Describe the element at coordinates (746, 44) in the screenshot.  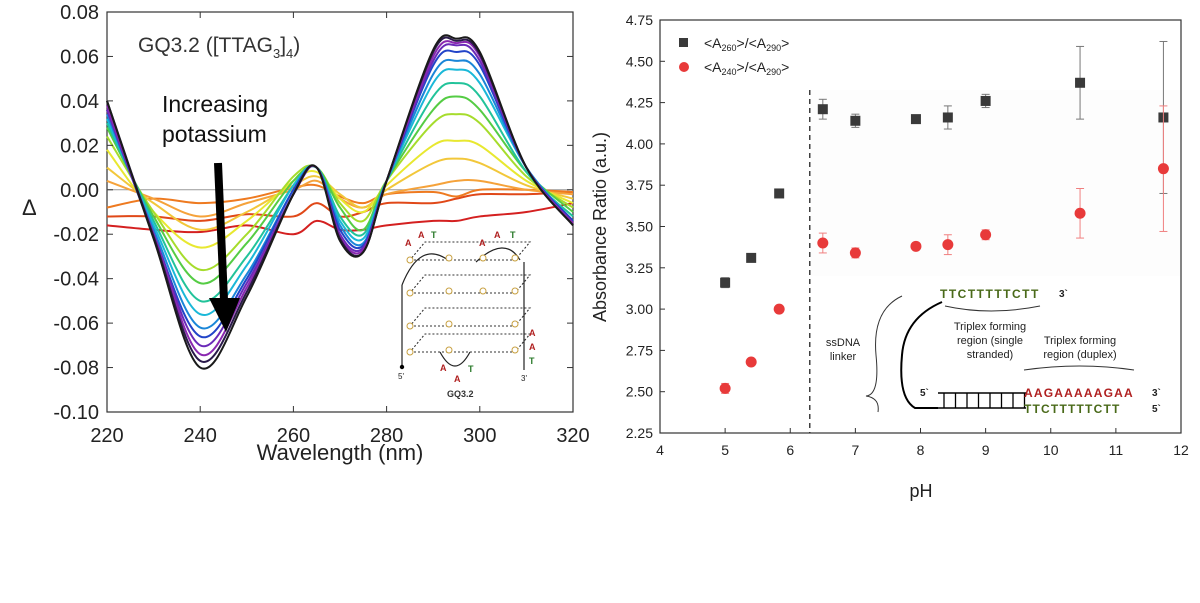
I see `legend-label-a260: <A260>/<A290>` at that location.